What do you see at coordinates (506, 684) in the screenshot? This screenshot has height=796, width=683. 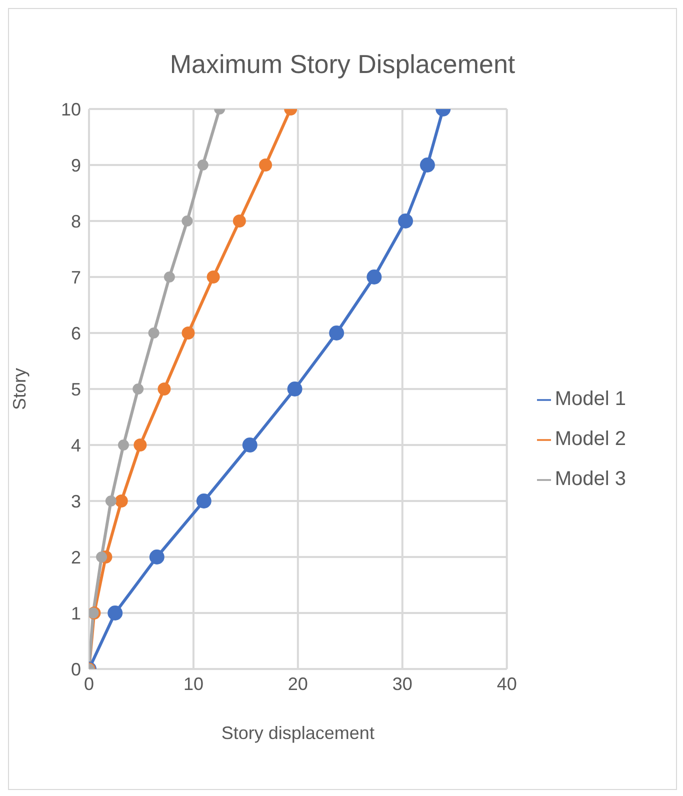 I see `x-tick-label: 40` at bounding box center [506, 684].